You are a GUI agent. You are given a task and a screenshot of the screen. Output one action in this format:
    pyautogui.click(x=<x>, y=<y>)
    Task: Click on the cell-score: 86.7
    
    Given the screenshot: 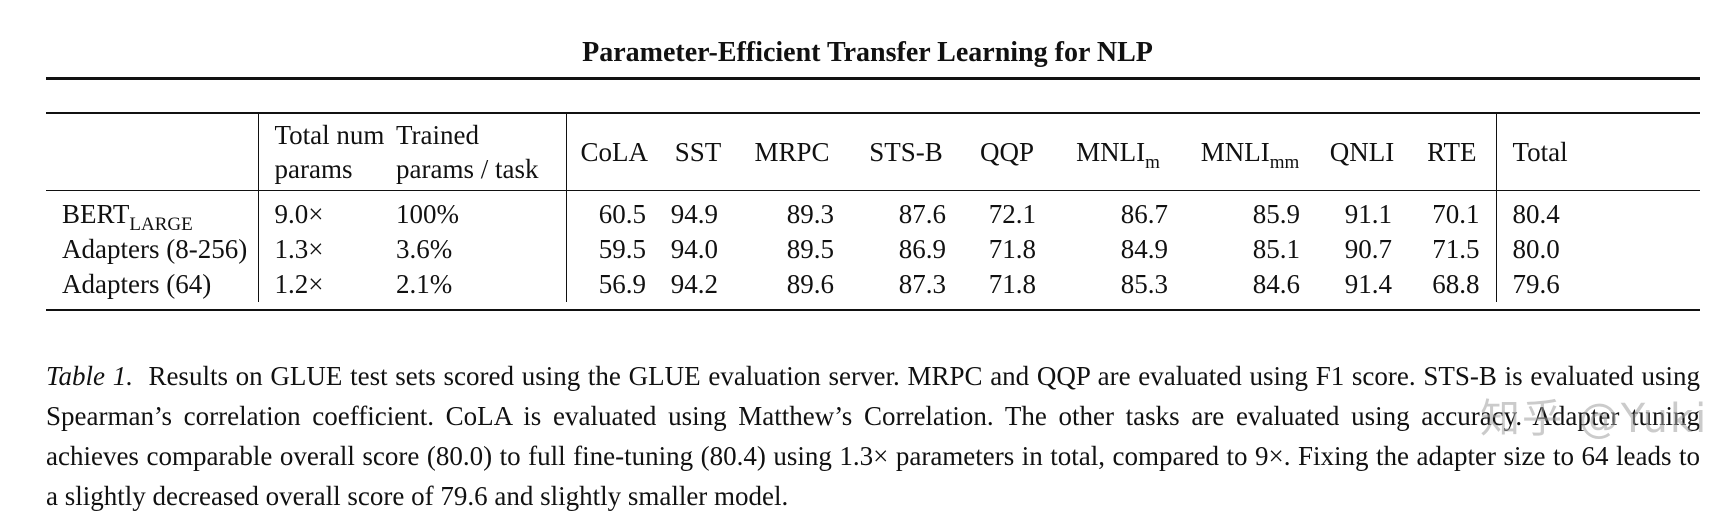 What is the action you would take?
    pyautogui.click(x=1144, y=214)
    